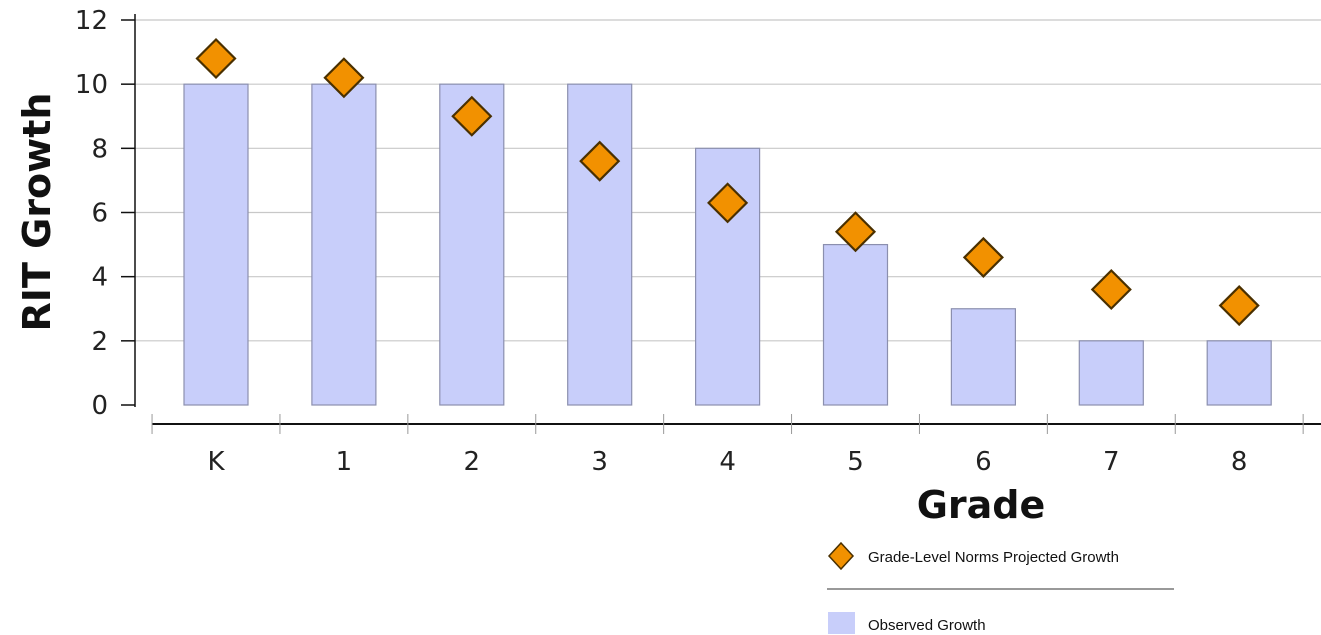 This screenshot has height=635, width=1321. I want to click on y-axis: 0 2 4 6 8 10 12, so click(105, 213).